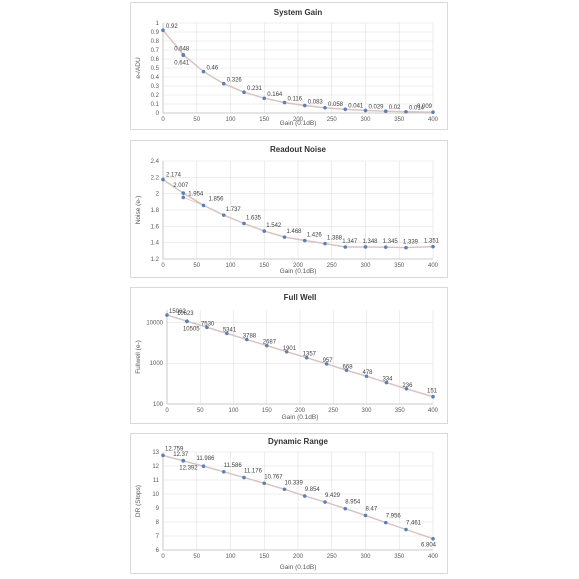 The width and height of the screenshot is (579, 579). What do you see at coordinates (433, 266) in the screenshot?
I see `x-tick-label: 400` at bounding box center [433, 266].